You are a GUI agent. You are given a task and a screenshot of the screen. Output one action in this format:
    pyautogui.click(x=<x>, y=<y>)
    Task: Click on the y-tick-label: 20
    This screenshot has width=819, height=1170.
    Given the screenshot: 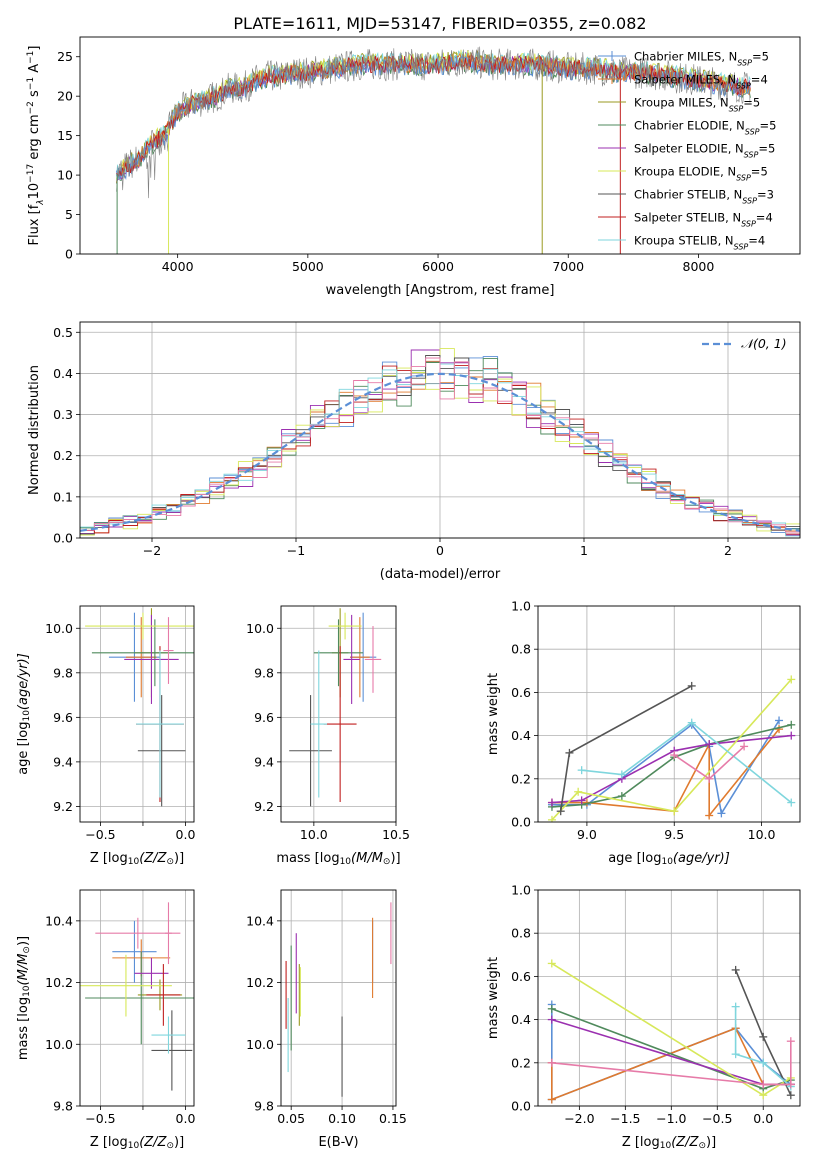 What is the action you would take?
    pyautogui.click(x=65, y=96)
    